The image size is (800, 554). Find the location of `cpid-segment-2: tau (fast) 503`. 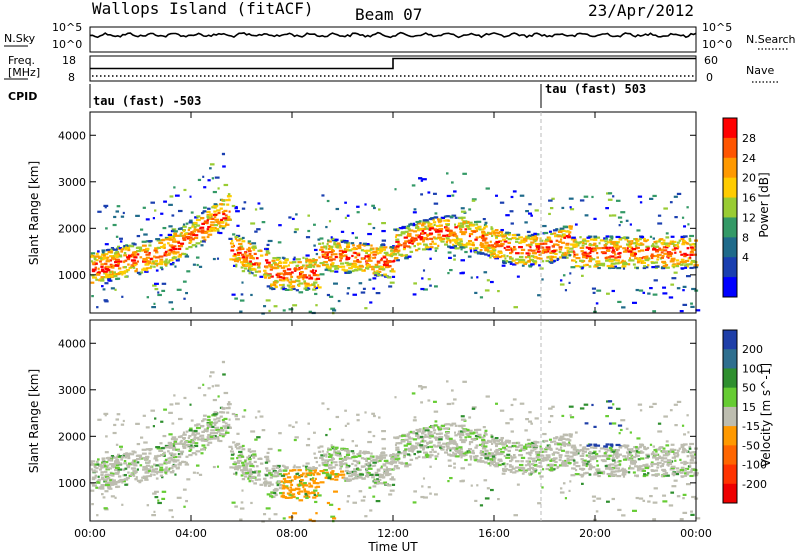

cpid-segment-2: tau (fast) 503 is located at coordinates (595, 89).